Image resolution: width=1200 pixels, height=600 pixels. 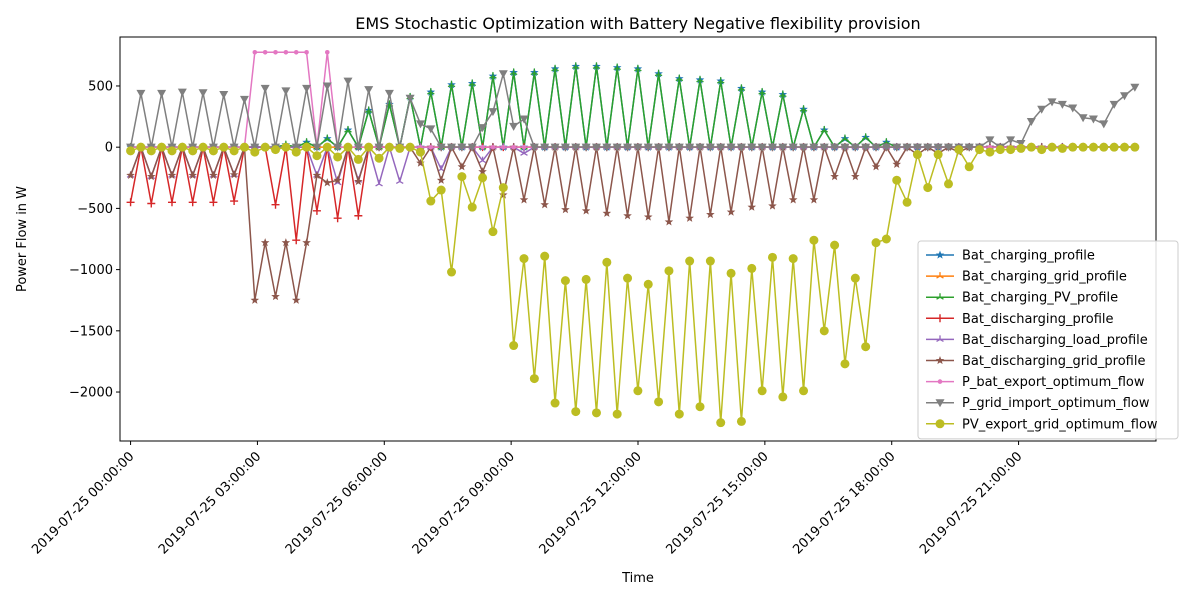 I want to click on series-P_bat_export_optimum_flow, so click(x=633, y=100).